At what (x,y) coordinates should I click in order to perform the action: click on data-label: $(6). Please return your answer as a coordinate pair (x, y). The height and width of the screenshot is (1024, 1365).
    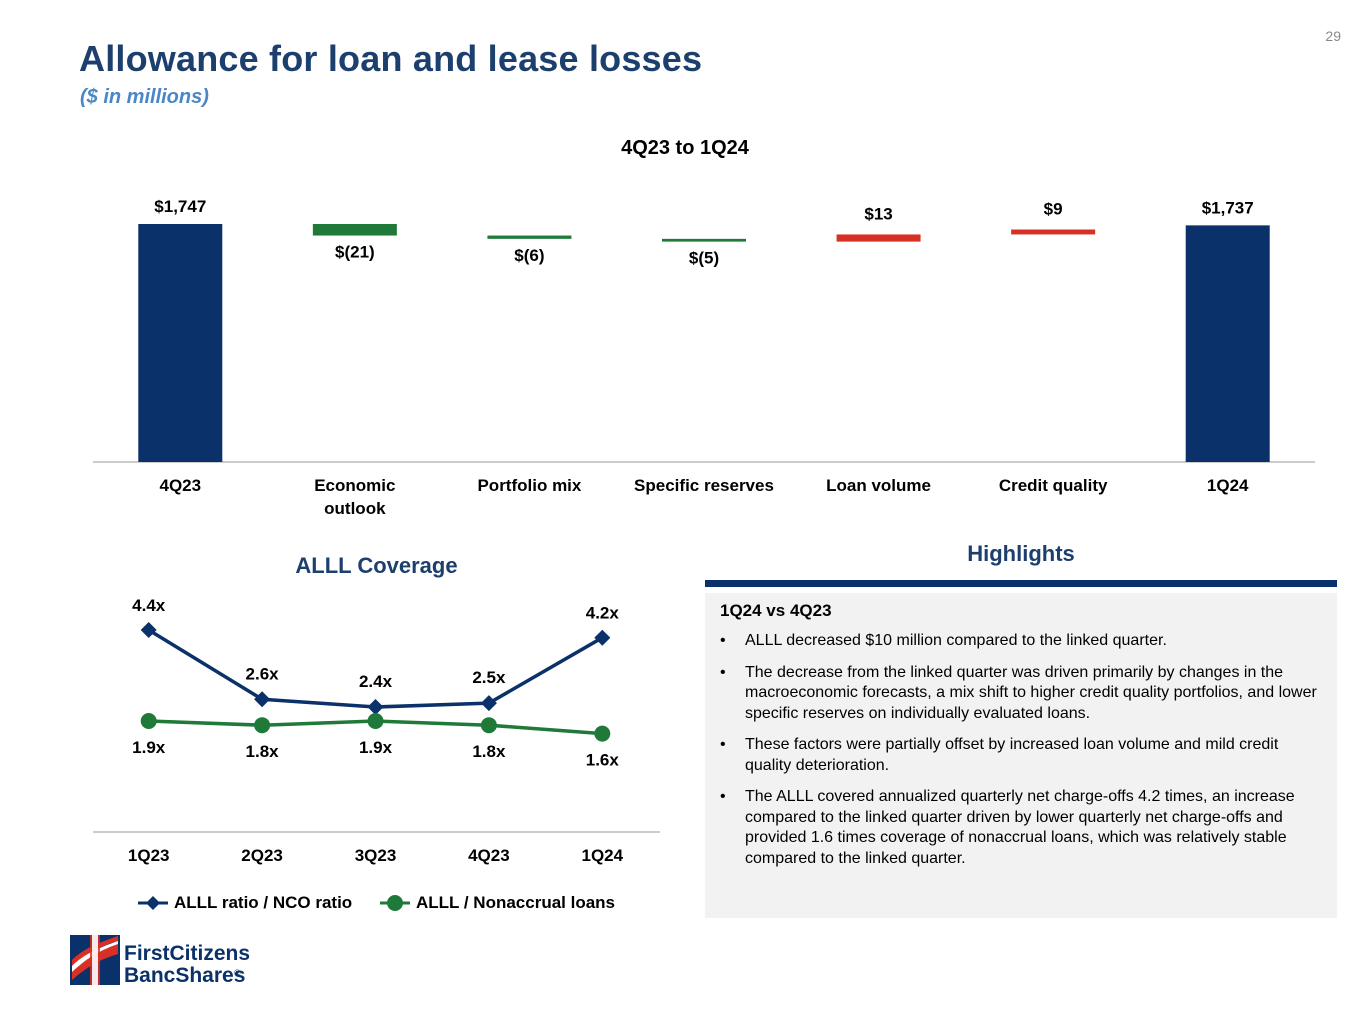
    Looking at the image, I should click on (529, 255).